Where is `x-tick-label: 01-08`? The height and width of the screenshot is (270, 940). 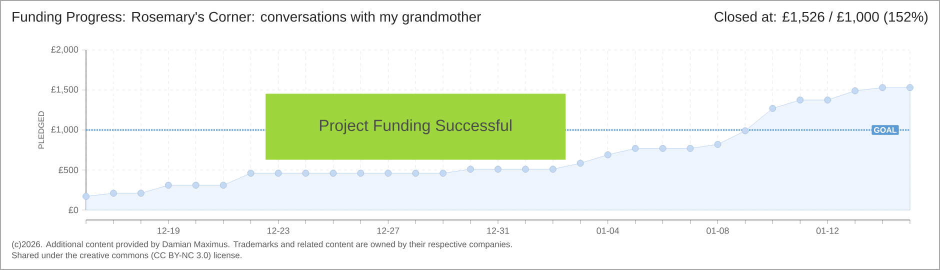 x-tick-label: 01-08 is located at coordinates (717, 231).